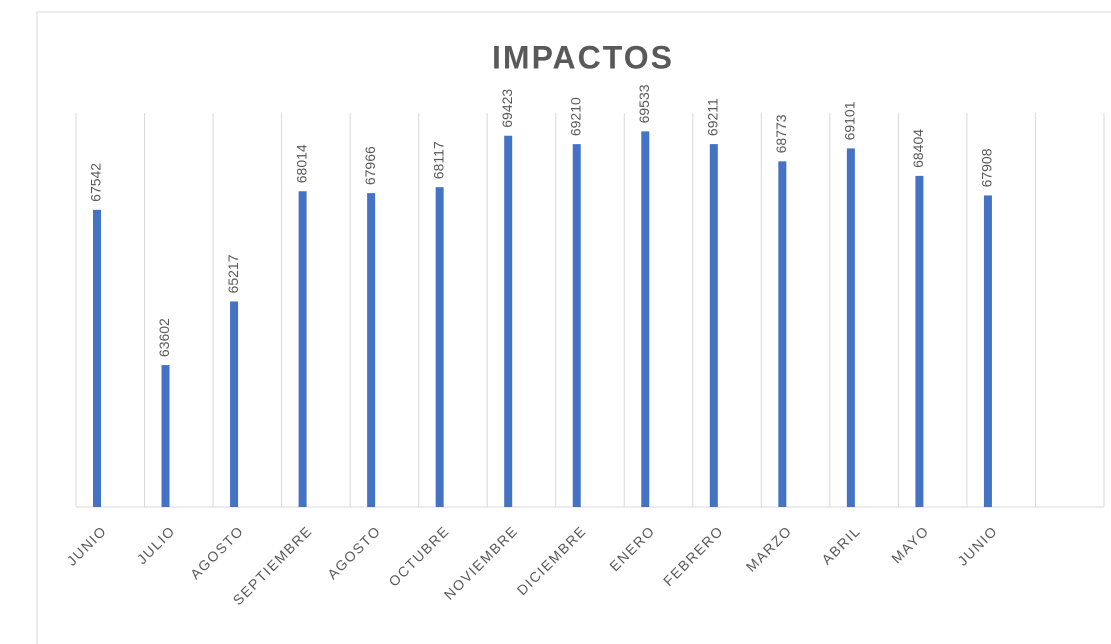 The height and width of the screenshot is (644, 1111). What do you see at coordinates (850, 120) in the screenshot?
I see `data-label: 69101` at bounding box center [850, 120].